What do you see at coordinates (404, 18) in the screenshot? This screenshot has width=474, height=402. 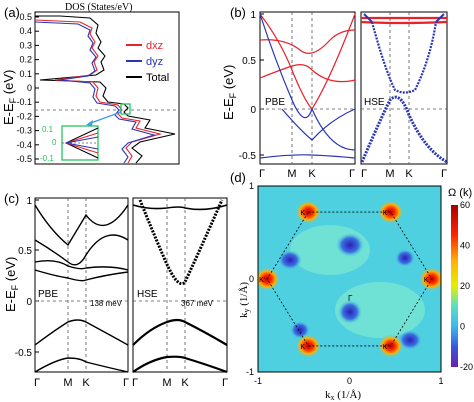 I see `hse-top-crossing` at bounding box center [404, 18].